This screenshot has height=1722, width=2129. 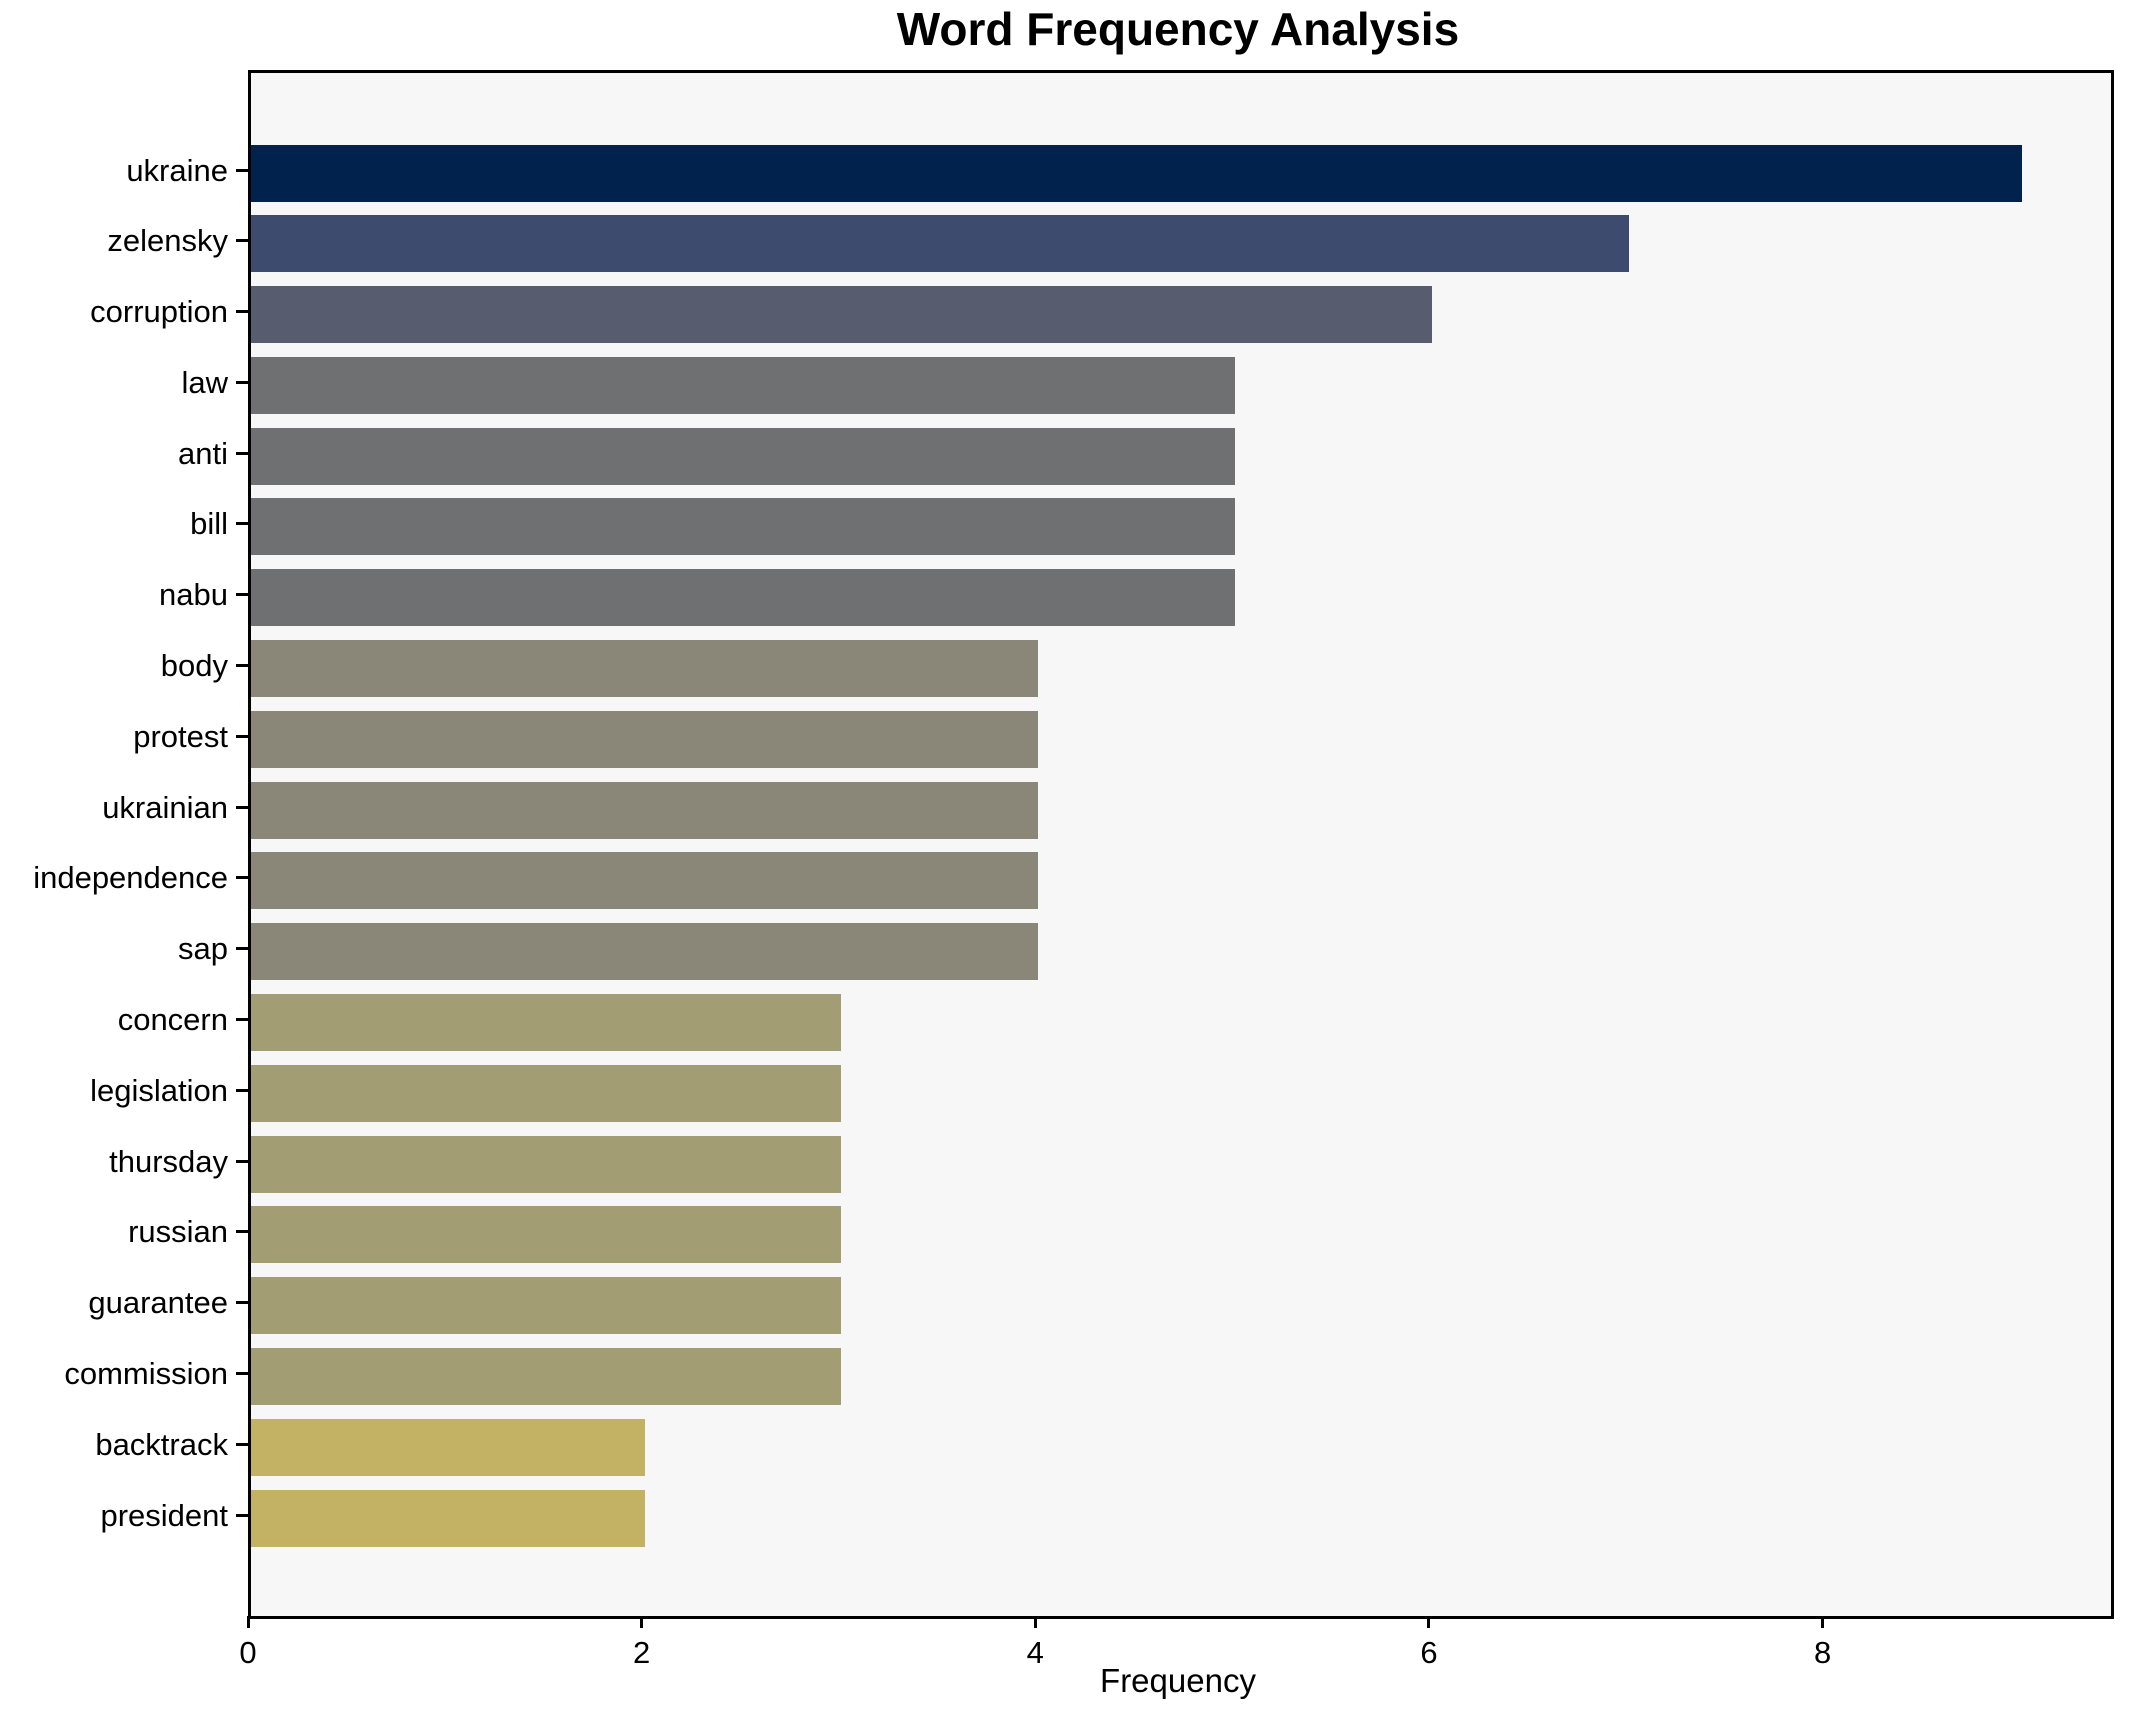 I want to click on bar-bill, so click(x=743, y=527).